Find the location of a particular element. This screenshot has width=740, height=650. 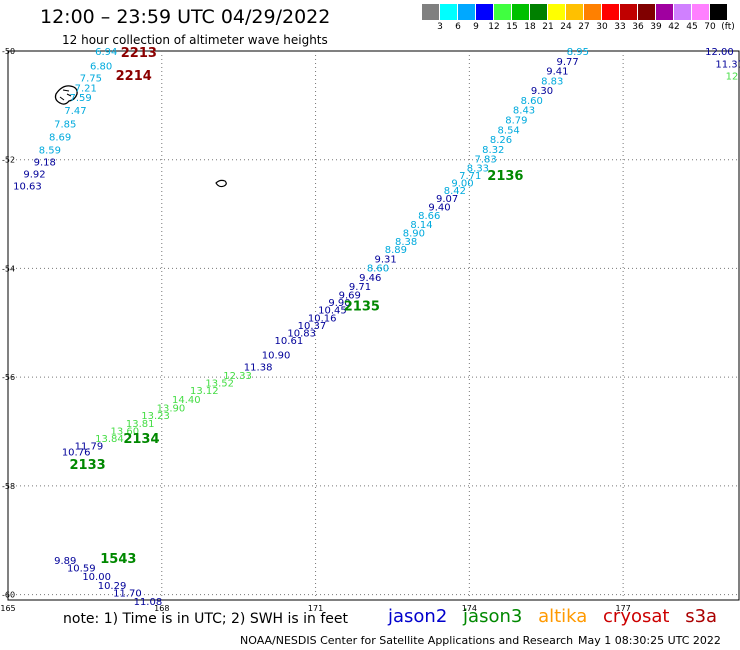

swh-value: 13.60 is located at coordinates (125, 431).